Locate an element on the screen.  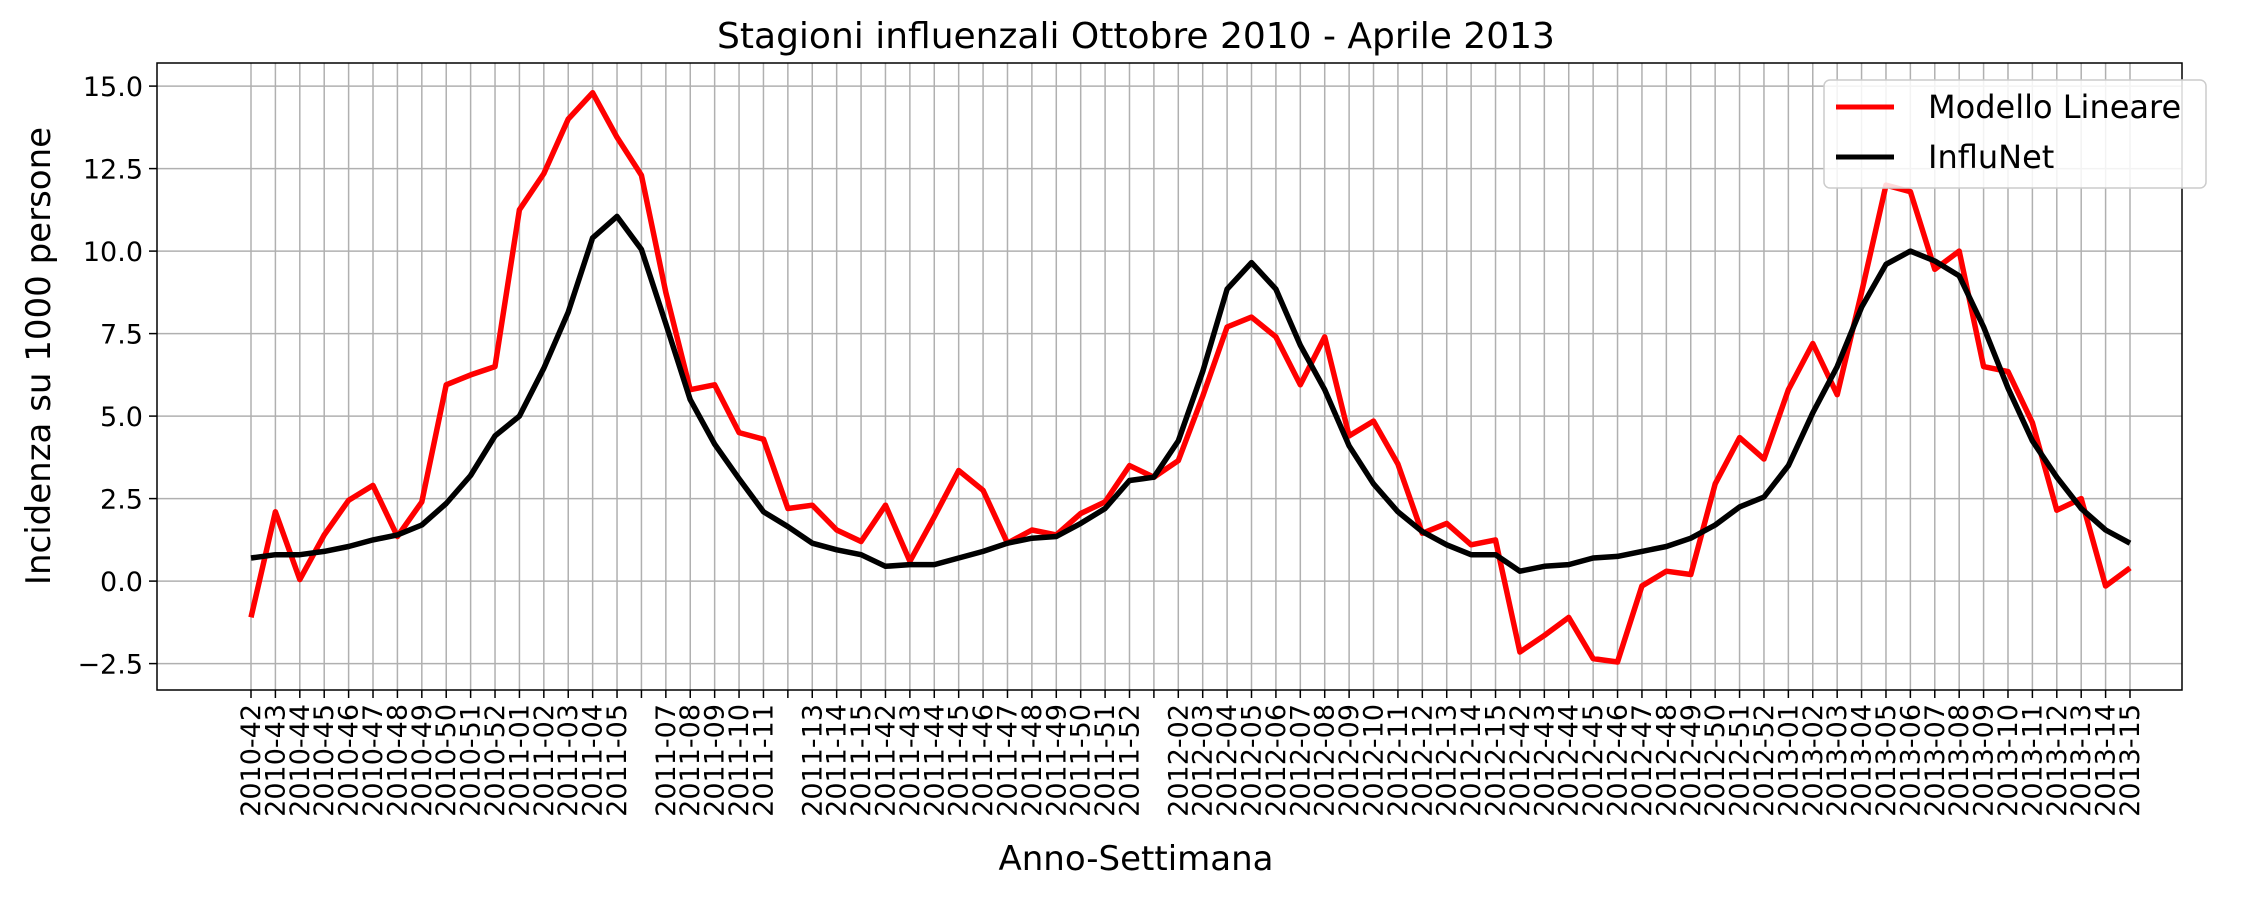
x-tick-label-2013-01: 2013-01 is located at coordinates (1788, 760).